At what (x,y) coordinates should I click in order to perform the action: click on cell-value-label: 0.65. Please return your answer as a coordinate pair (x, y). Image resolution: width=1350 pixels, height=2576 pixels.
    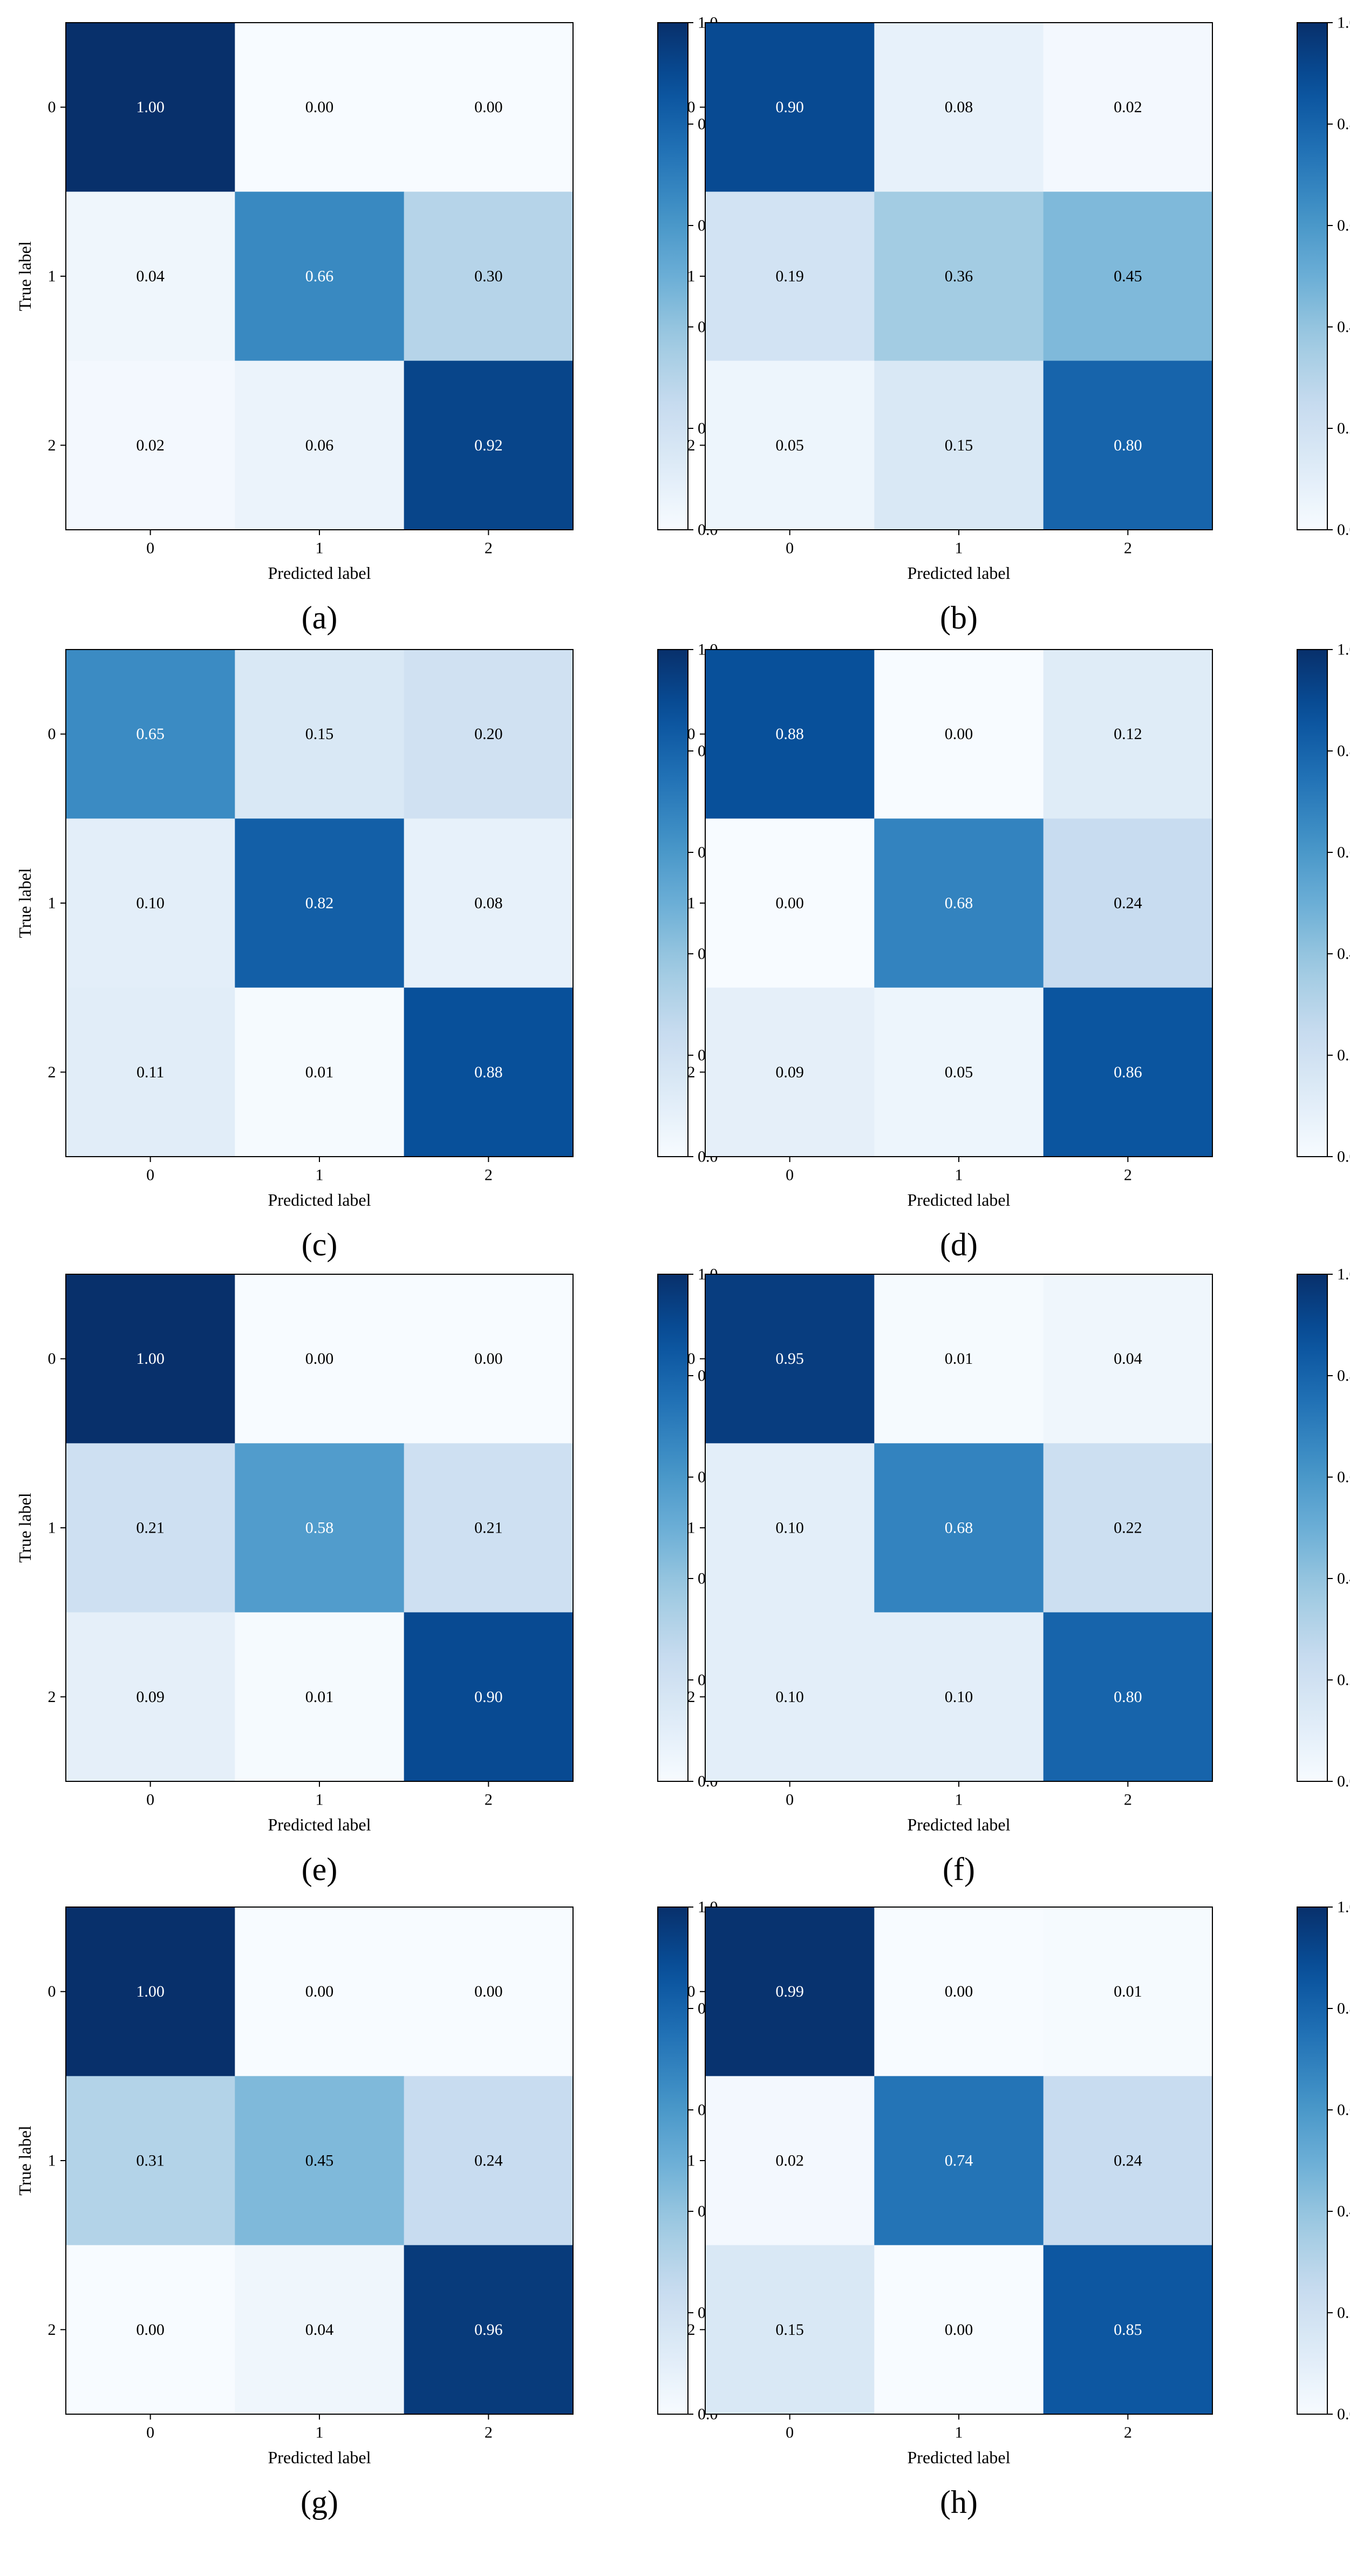
    Looking at the image, I should click on (150, 734).